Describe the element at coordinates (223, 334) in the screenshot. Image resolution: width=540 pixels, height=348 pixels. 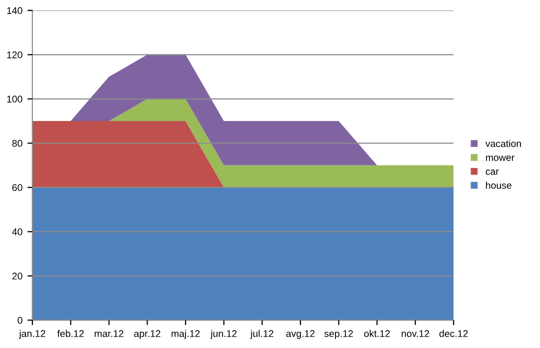
I see `x-tick-label: jun.12` at that location.